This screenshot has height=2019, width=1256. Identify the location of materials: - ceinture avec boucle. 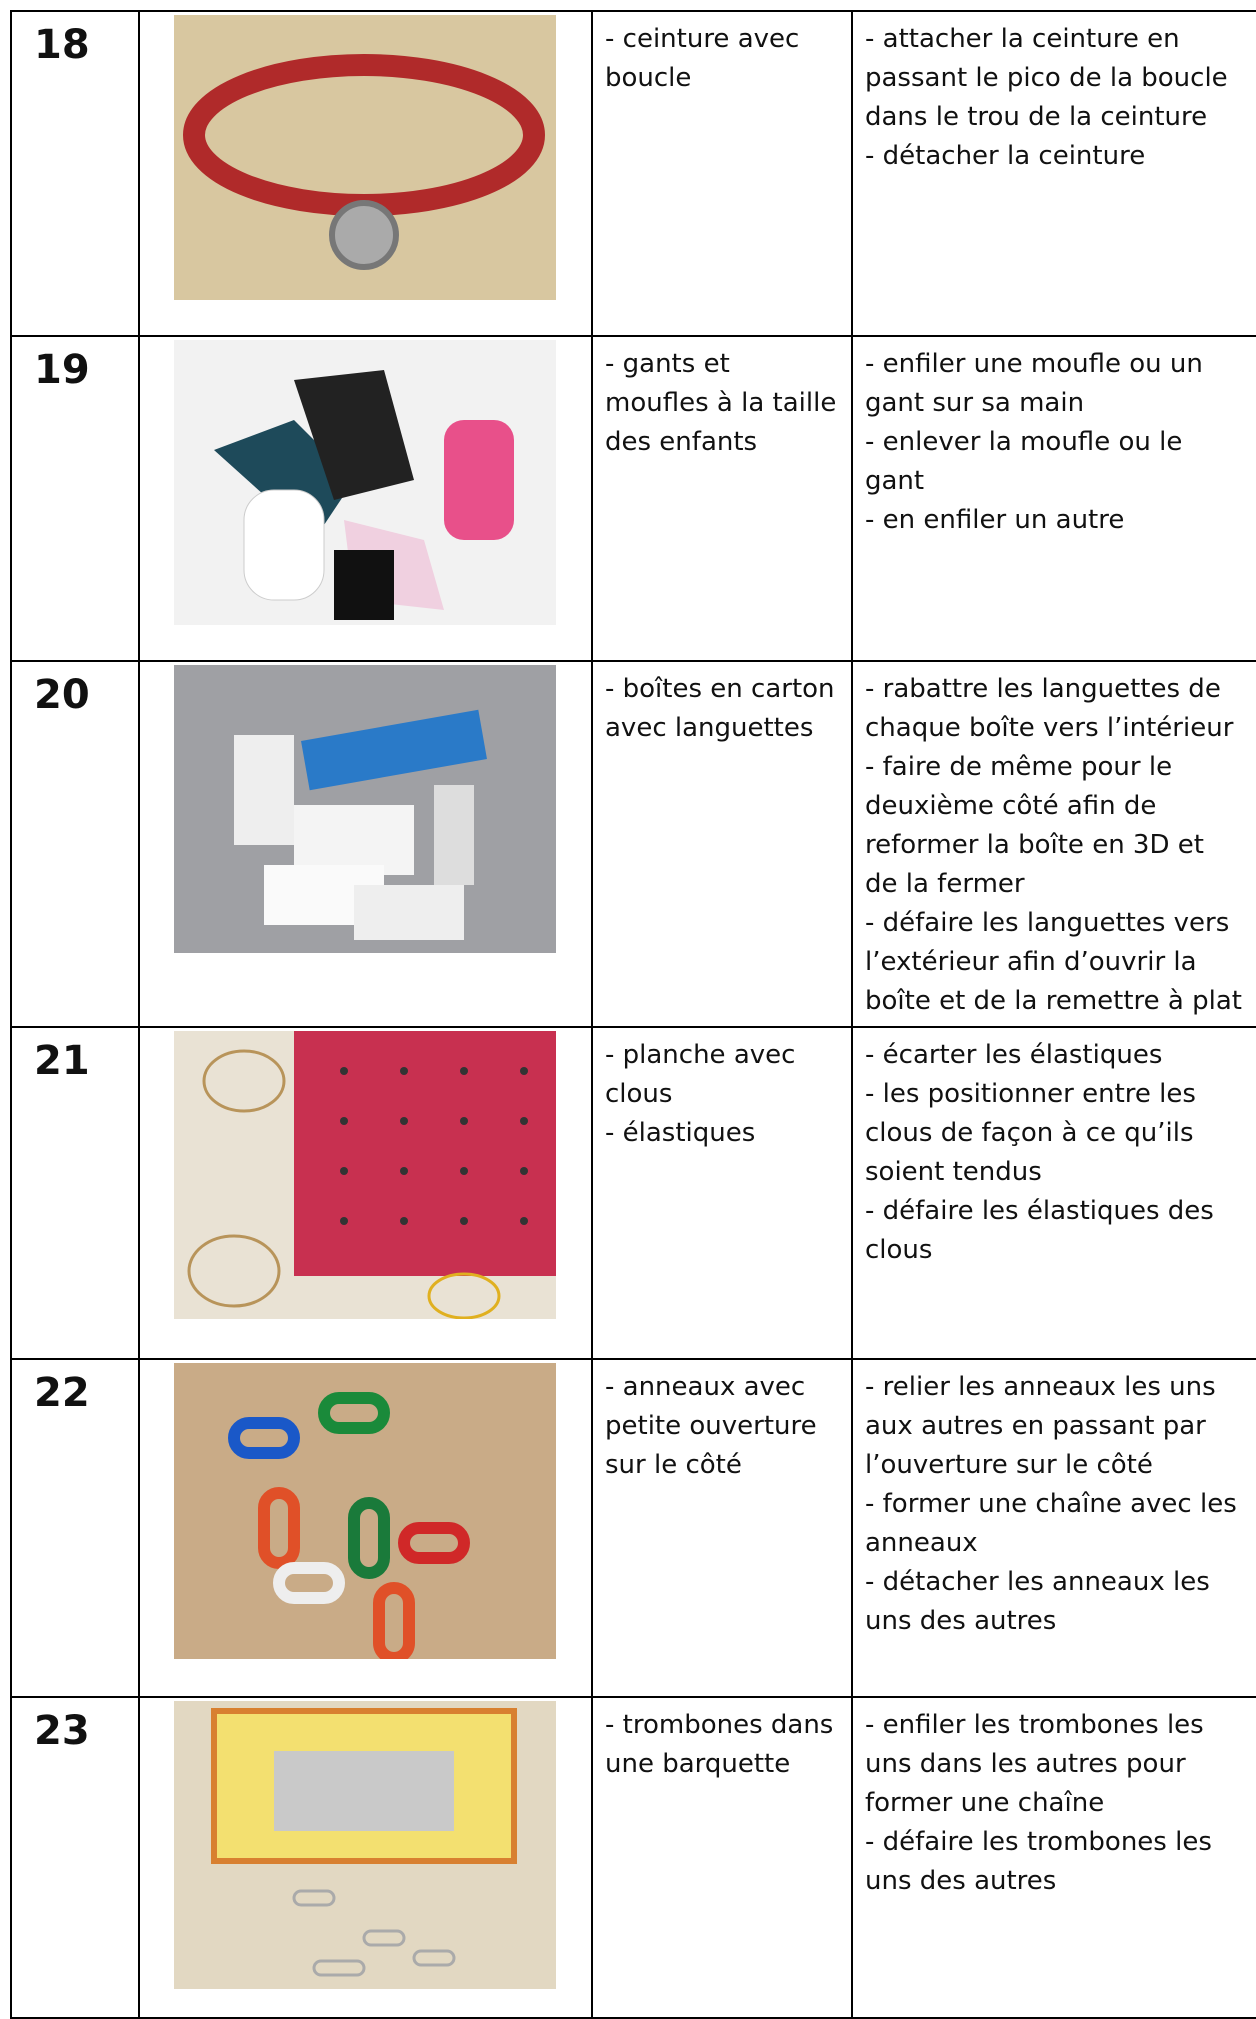
(721, 173).